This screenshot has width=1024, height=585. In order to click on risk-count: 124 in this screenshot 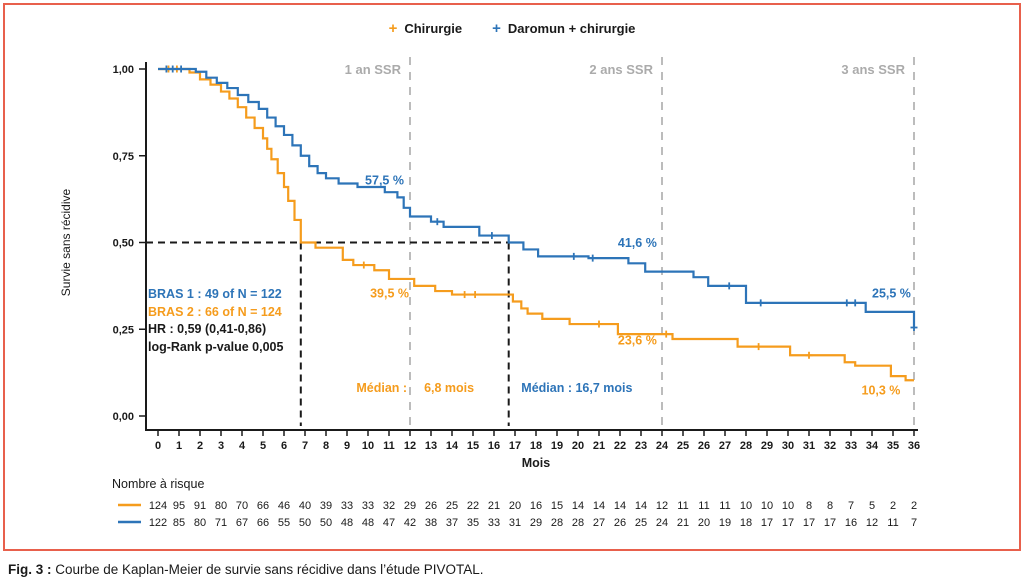, I will do `click(158, 506)`.